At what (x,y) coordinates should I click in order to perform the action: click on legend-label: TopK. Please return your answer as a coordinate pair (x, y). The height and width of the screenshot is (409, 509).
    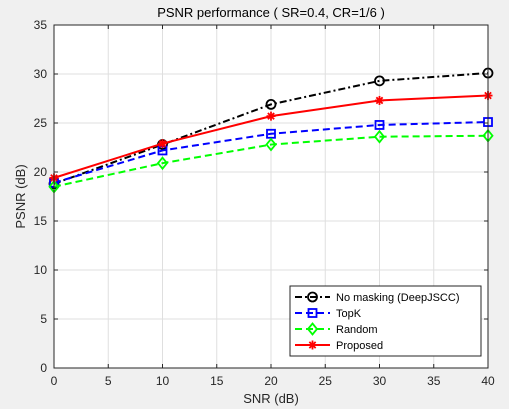
    Looking at the image, I should click on (349, 314).